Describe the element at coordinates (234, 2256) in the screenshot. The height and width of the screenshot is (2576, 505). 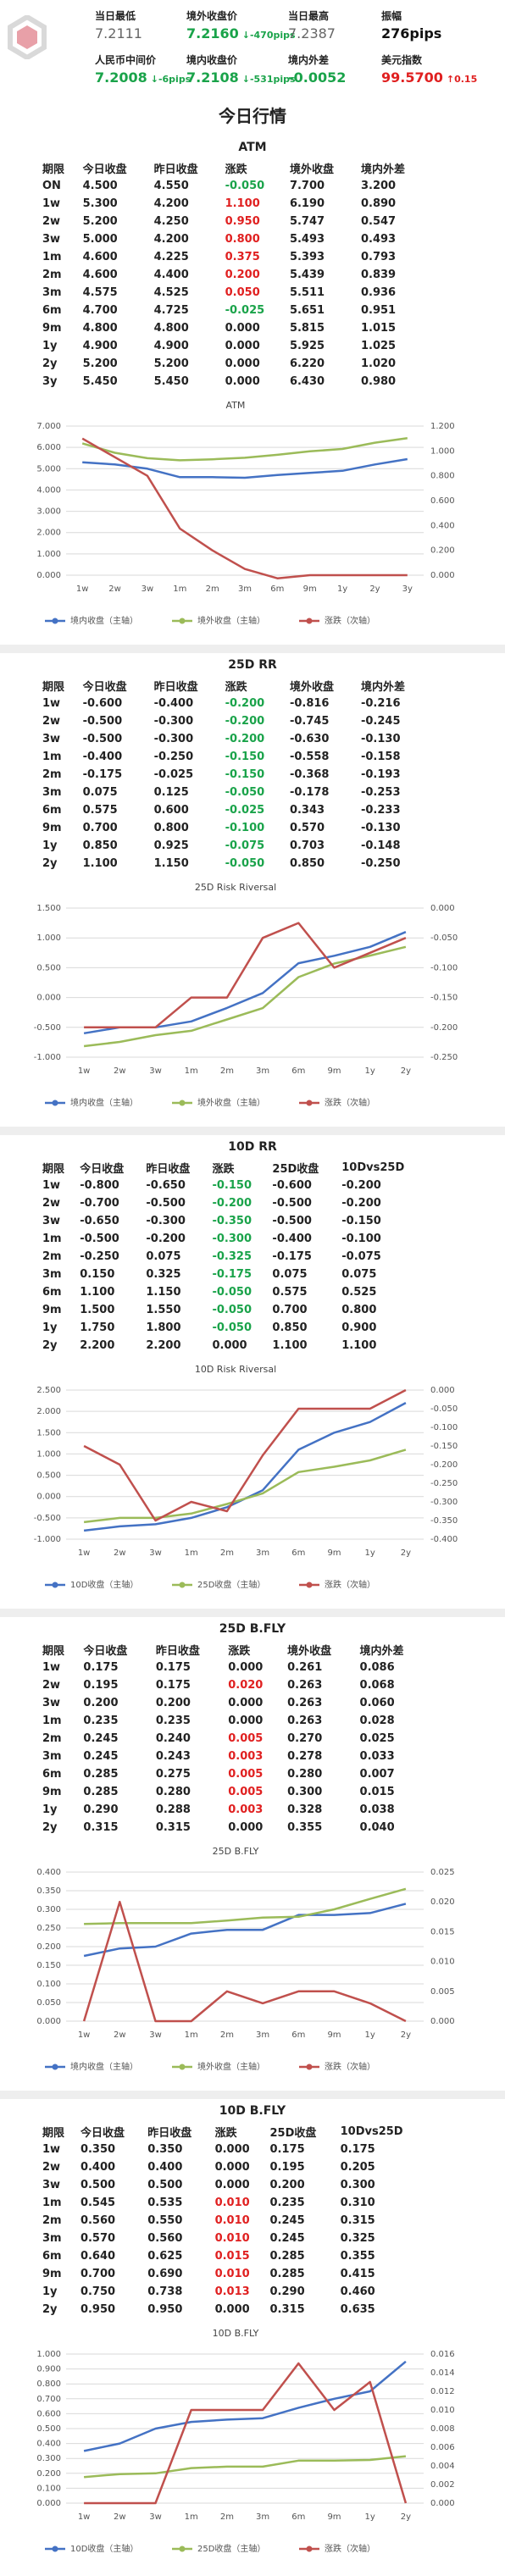
I see `table-row: 6m 0.640 0.625 0.015 0.285 0.355` at that location.